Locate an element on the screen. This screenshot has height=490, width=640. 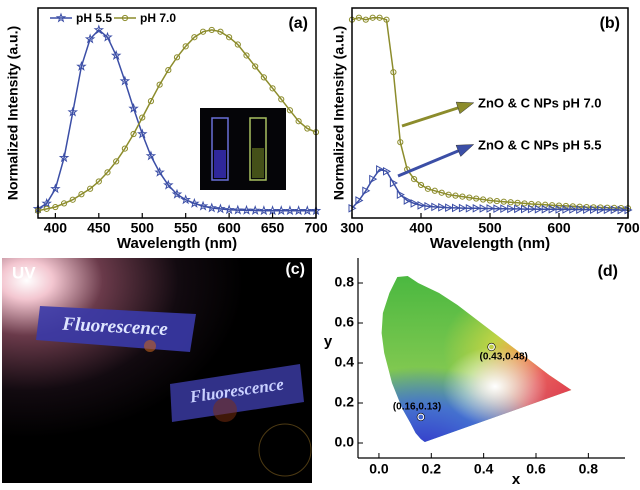
x-tick-label: 550 is located at coordinates (186, 228).